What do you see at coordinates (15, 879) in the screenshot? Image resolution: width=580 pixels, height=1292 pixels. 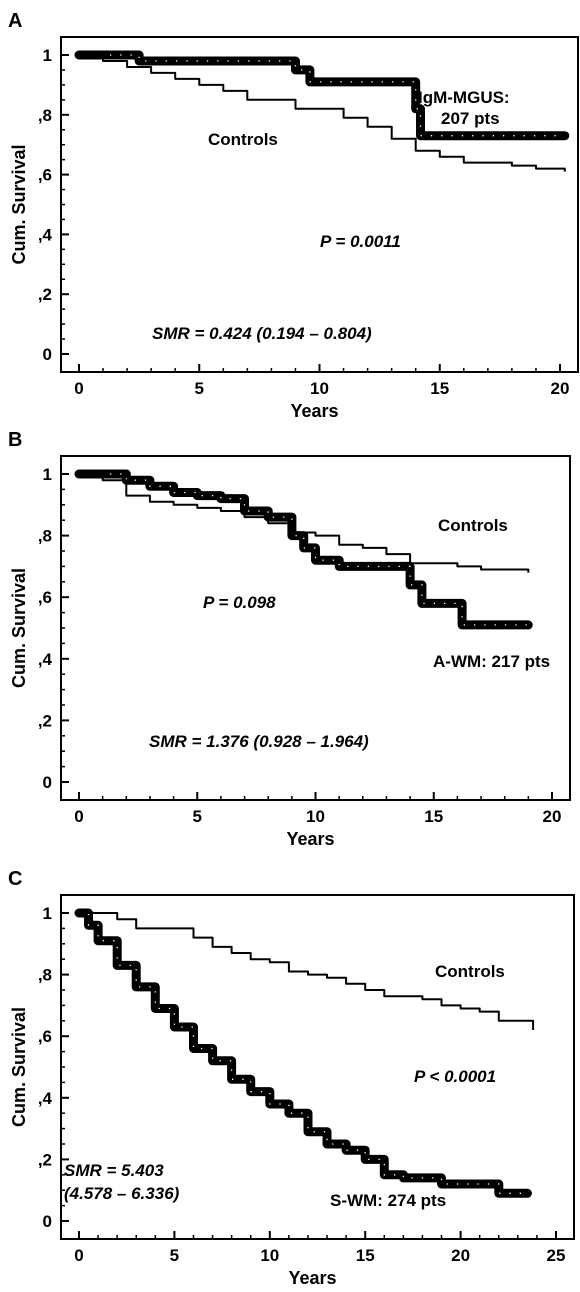 I see `panel-letter-c: C` at bounding box center [15, 879].